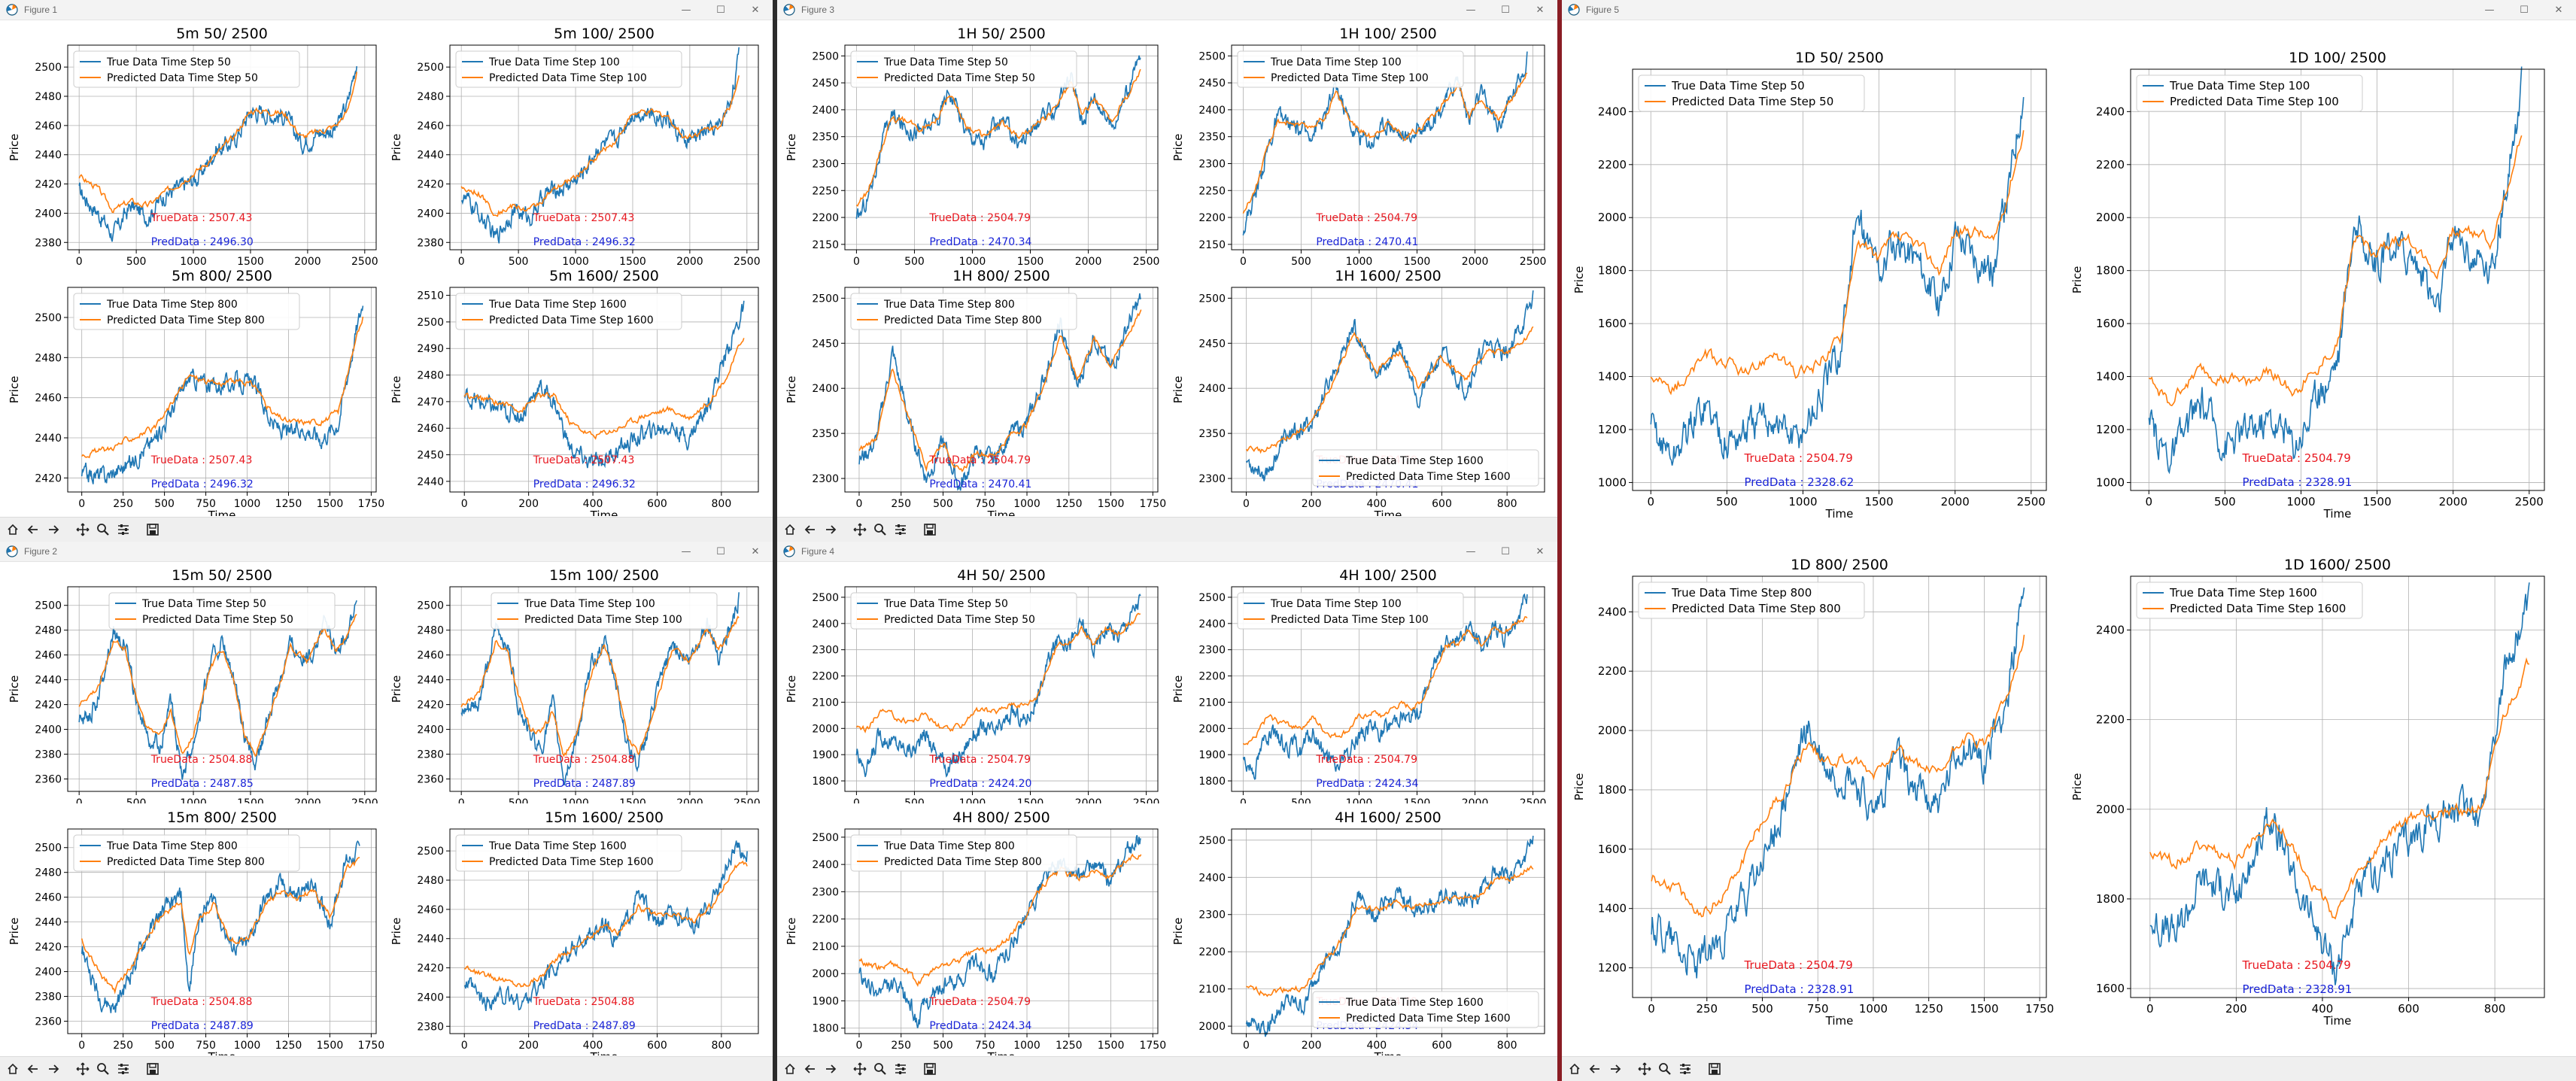  I want to click on y-tick-label: 2440, so click(431, 156).